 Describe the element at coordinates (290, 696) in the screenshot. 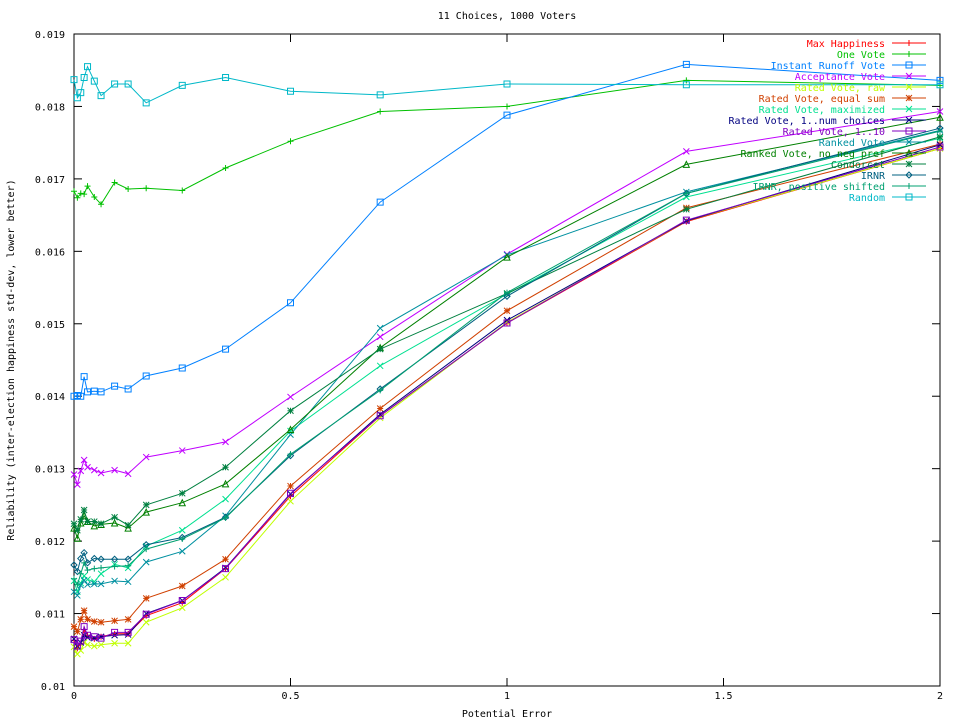

I see `x-tick-label: 0.5` at that location.